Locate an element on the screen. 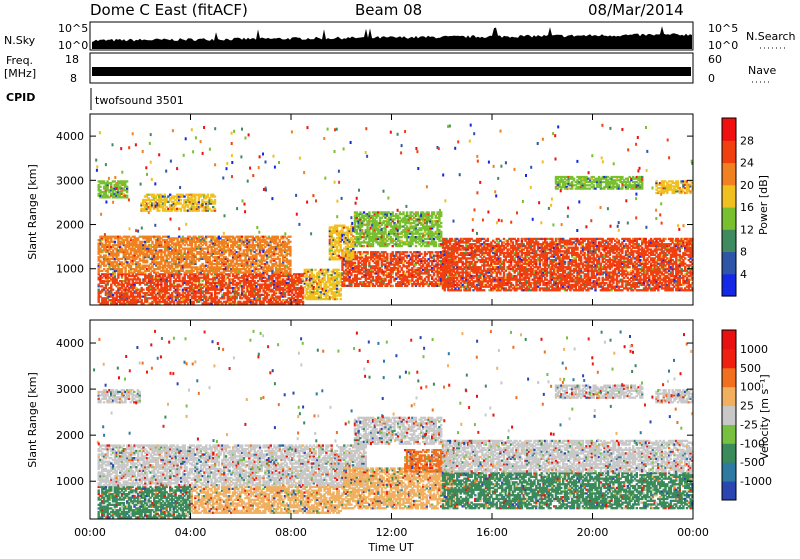 This screenshot has height=559, width=800. station-title: Dome C East (fitACF) is located at coordinates (169, 10).